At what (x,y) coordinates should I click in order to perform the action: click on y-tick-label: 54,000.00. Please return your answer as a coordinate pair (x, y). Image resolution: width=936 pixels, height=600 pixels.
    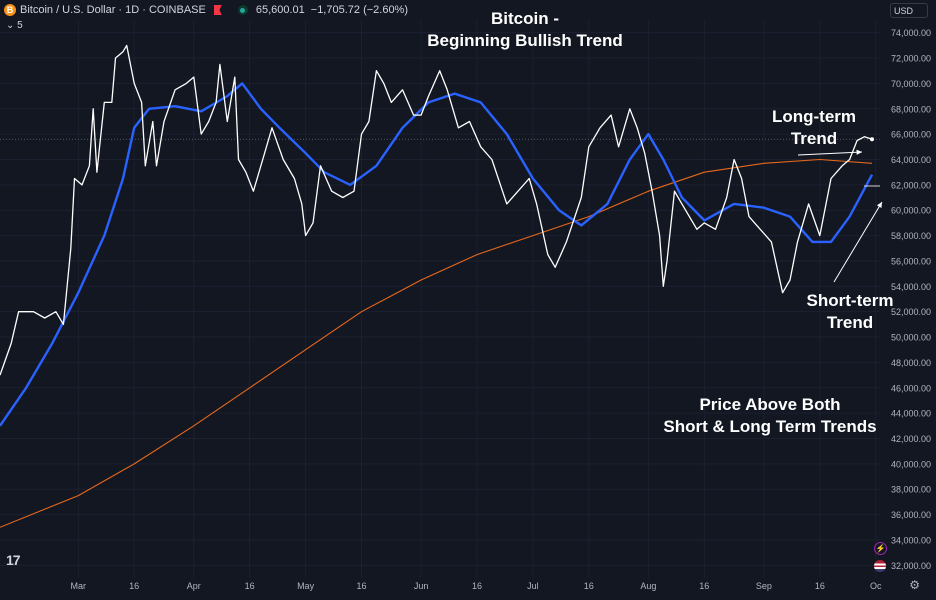
    Looking at the image, I should click on (911, 287).